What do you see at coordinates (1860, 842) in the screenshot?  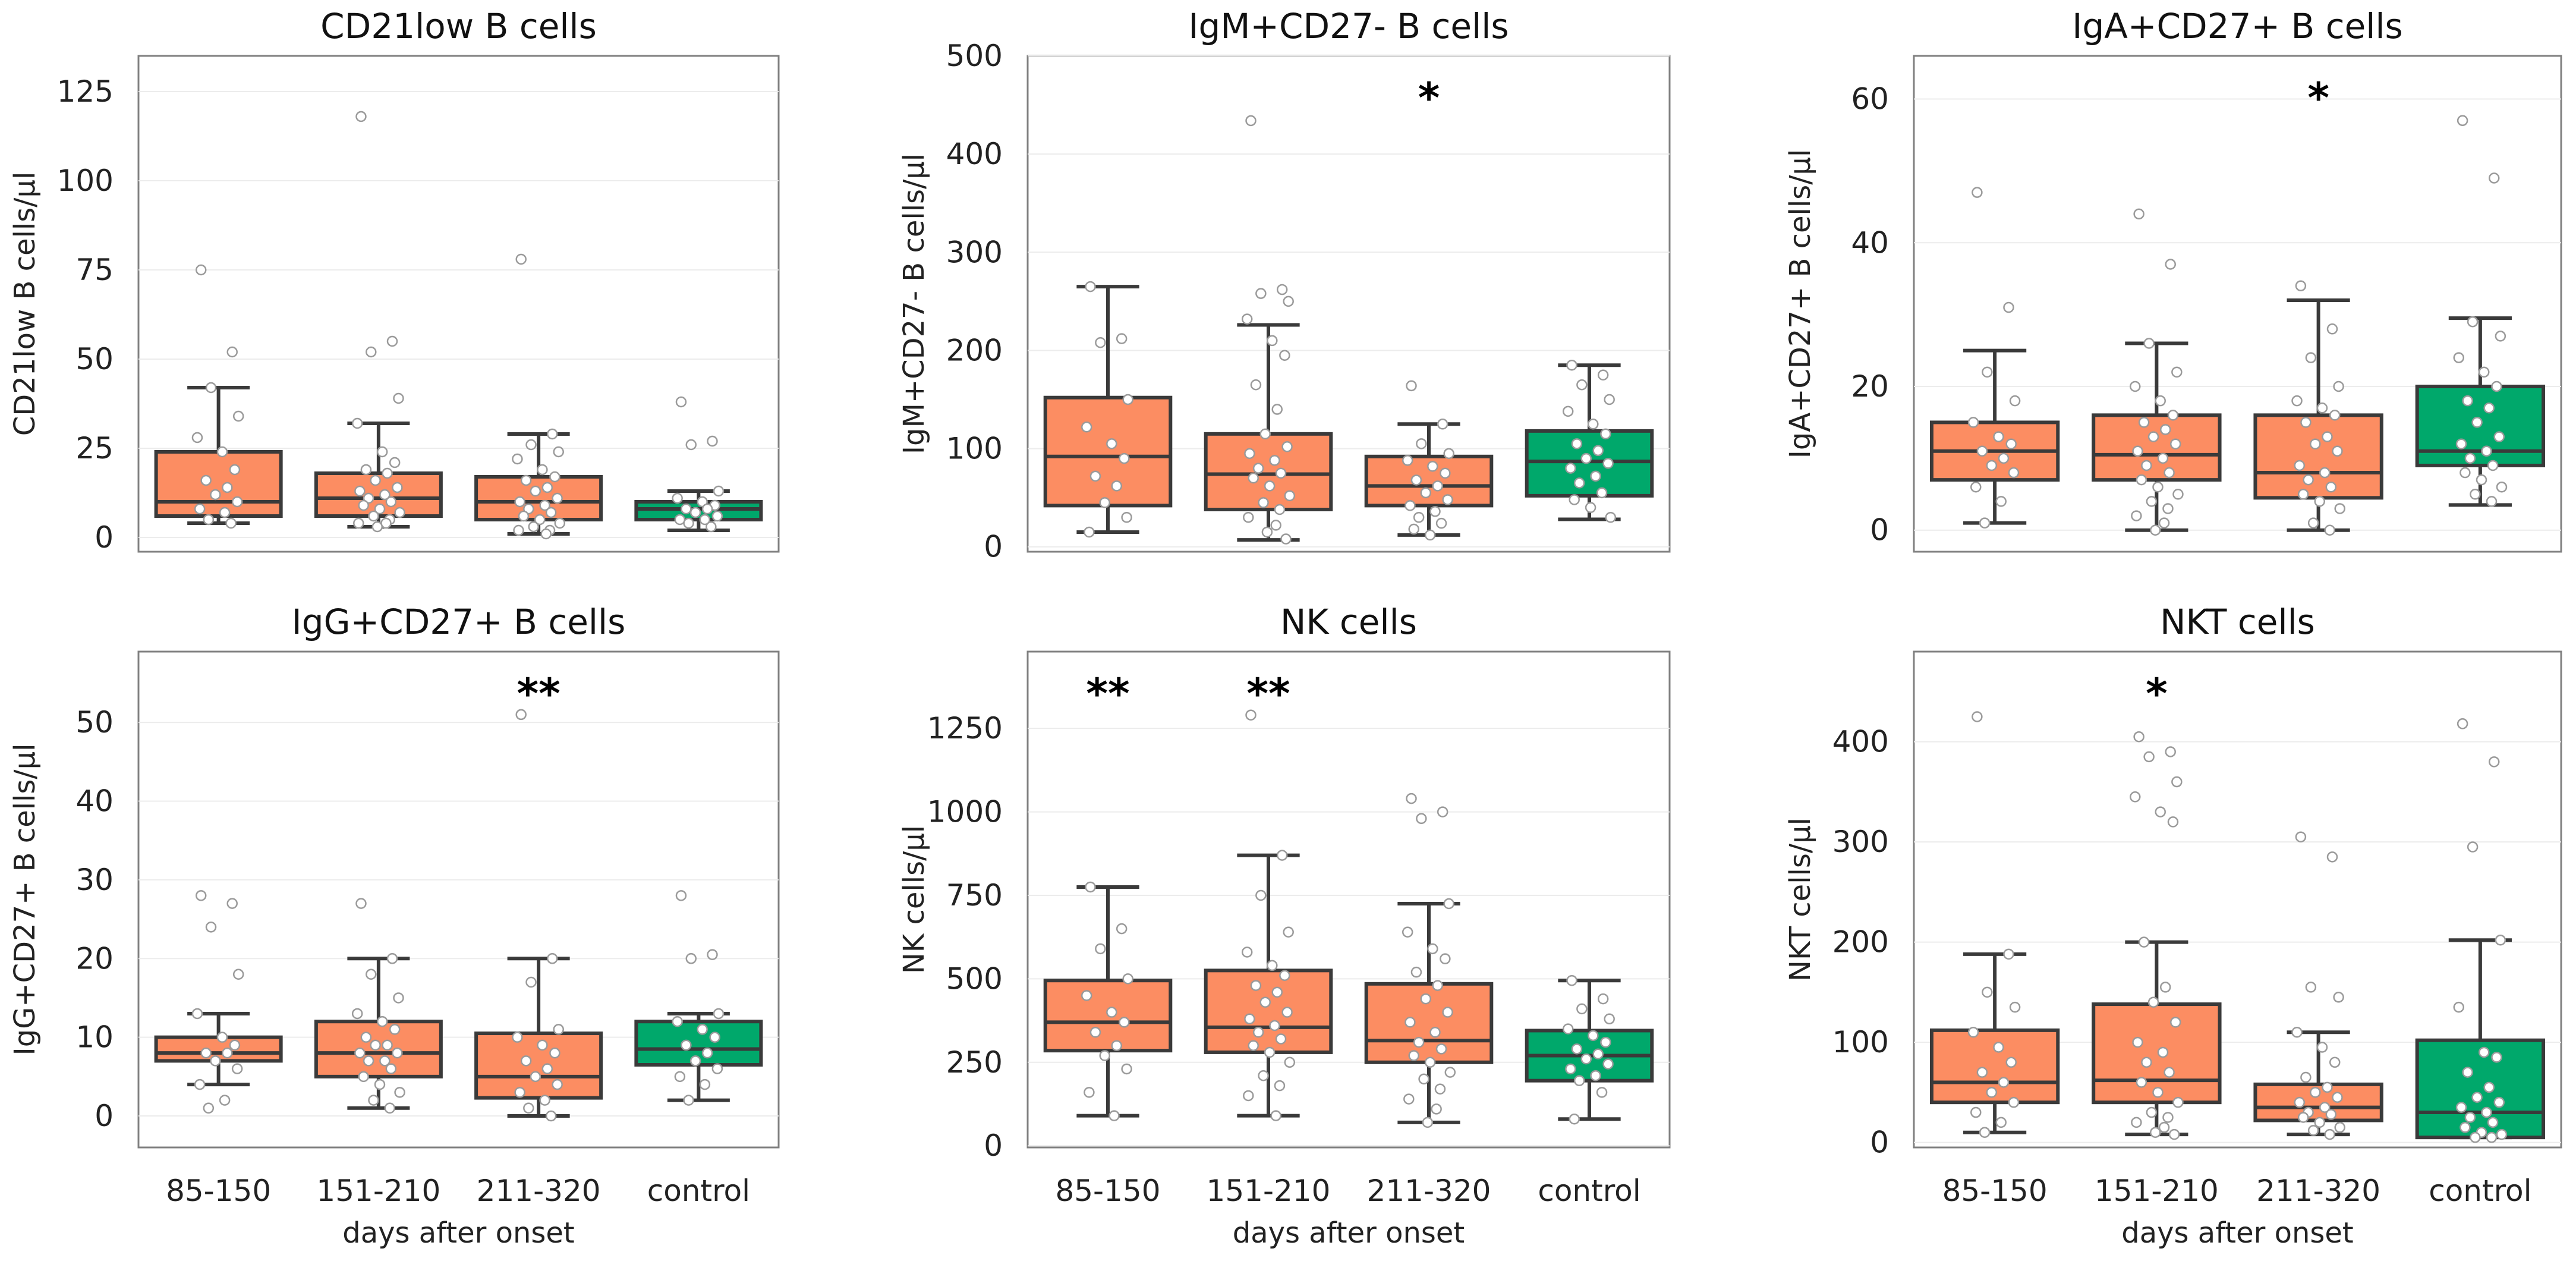 I see `y-tick-label: 300` at bounding box center [1860, 842].